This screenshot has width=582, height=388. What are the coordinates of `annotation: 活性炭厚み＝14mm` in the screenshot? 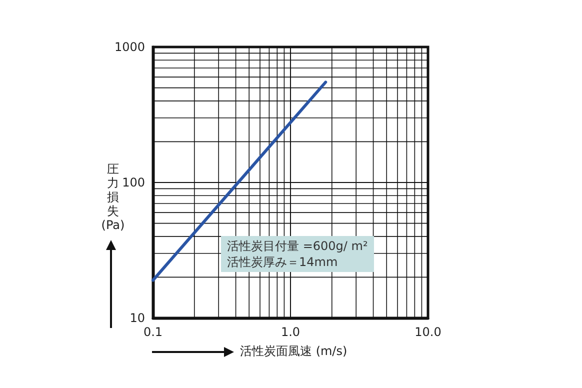 It's located at (283, 262).